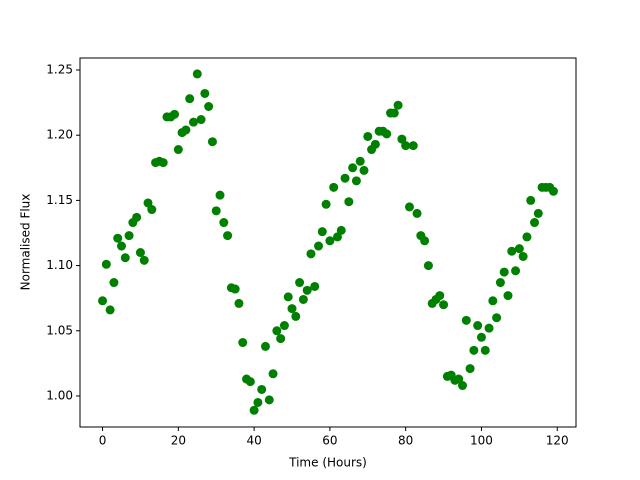  Describe the element at coordinates (405, 441) in the screenshot. I see `x-tick-label: 80` at that location.